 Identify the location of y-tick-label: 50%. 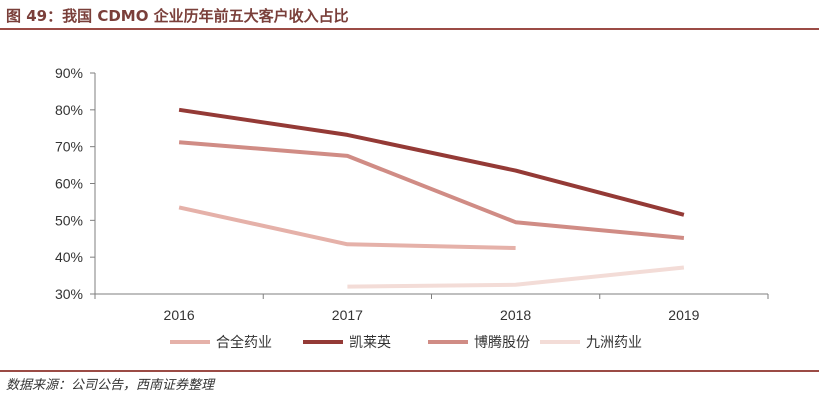
(69, 220).